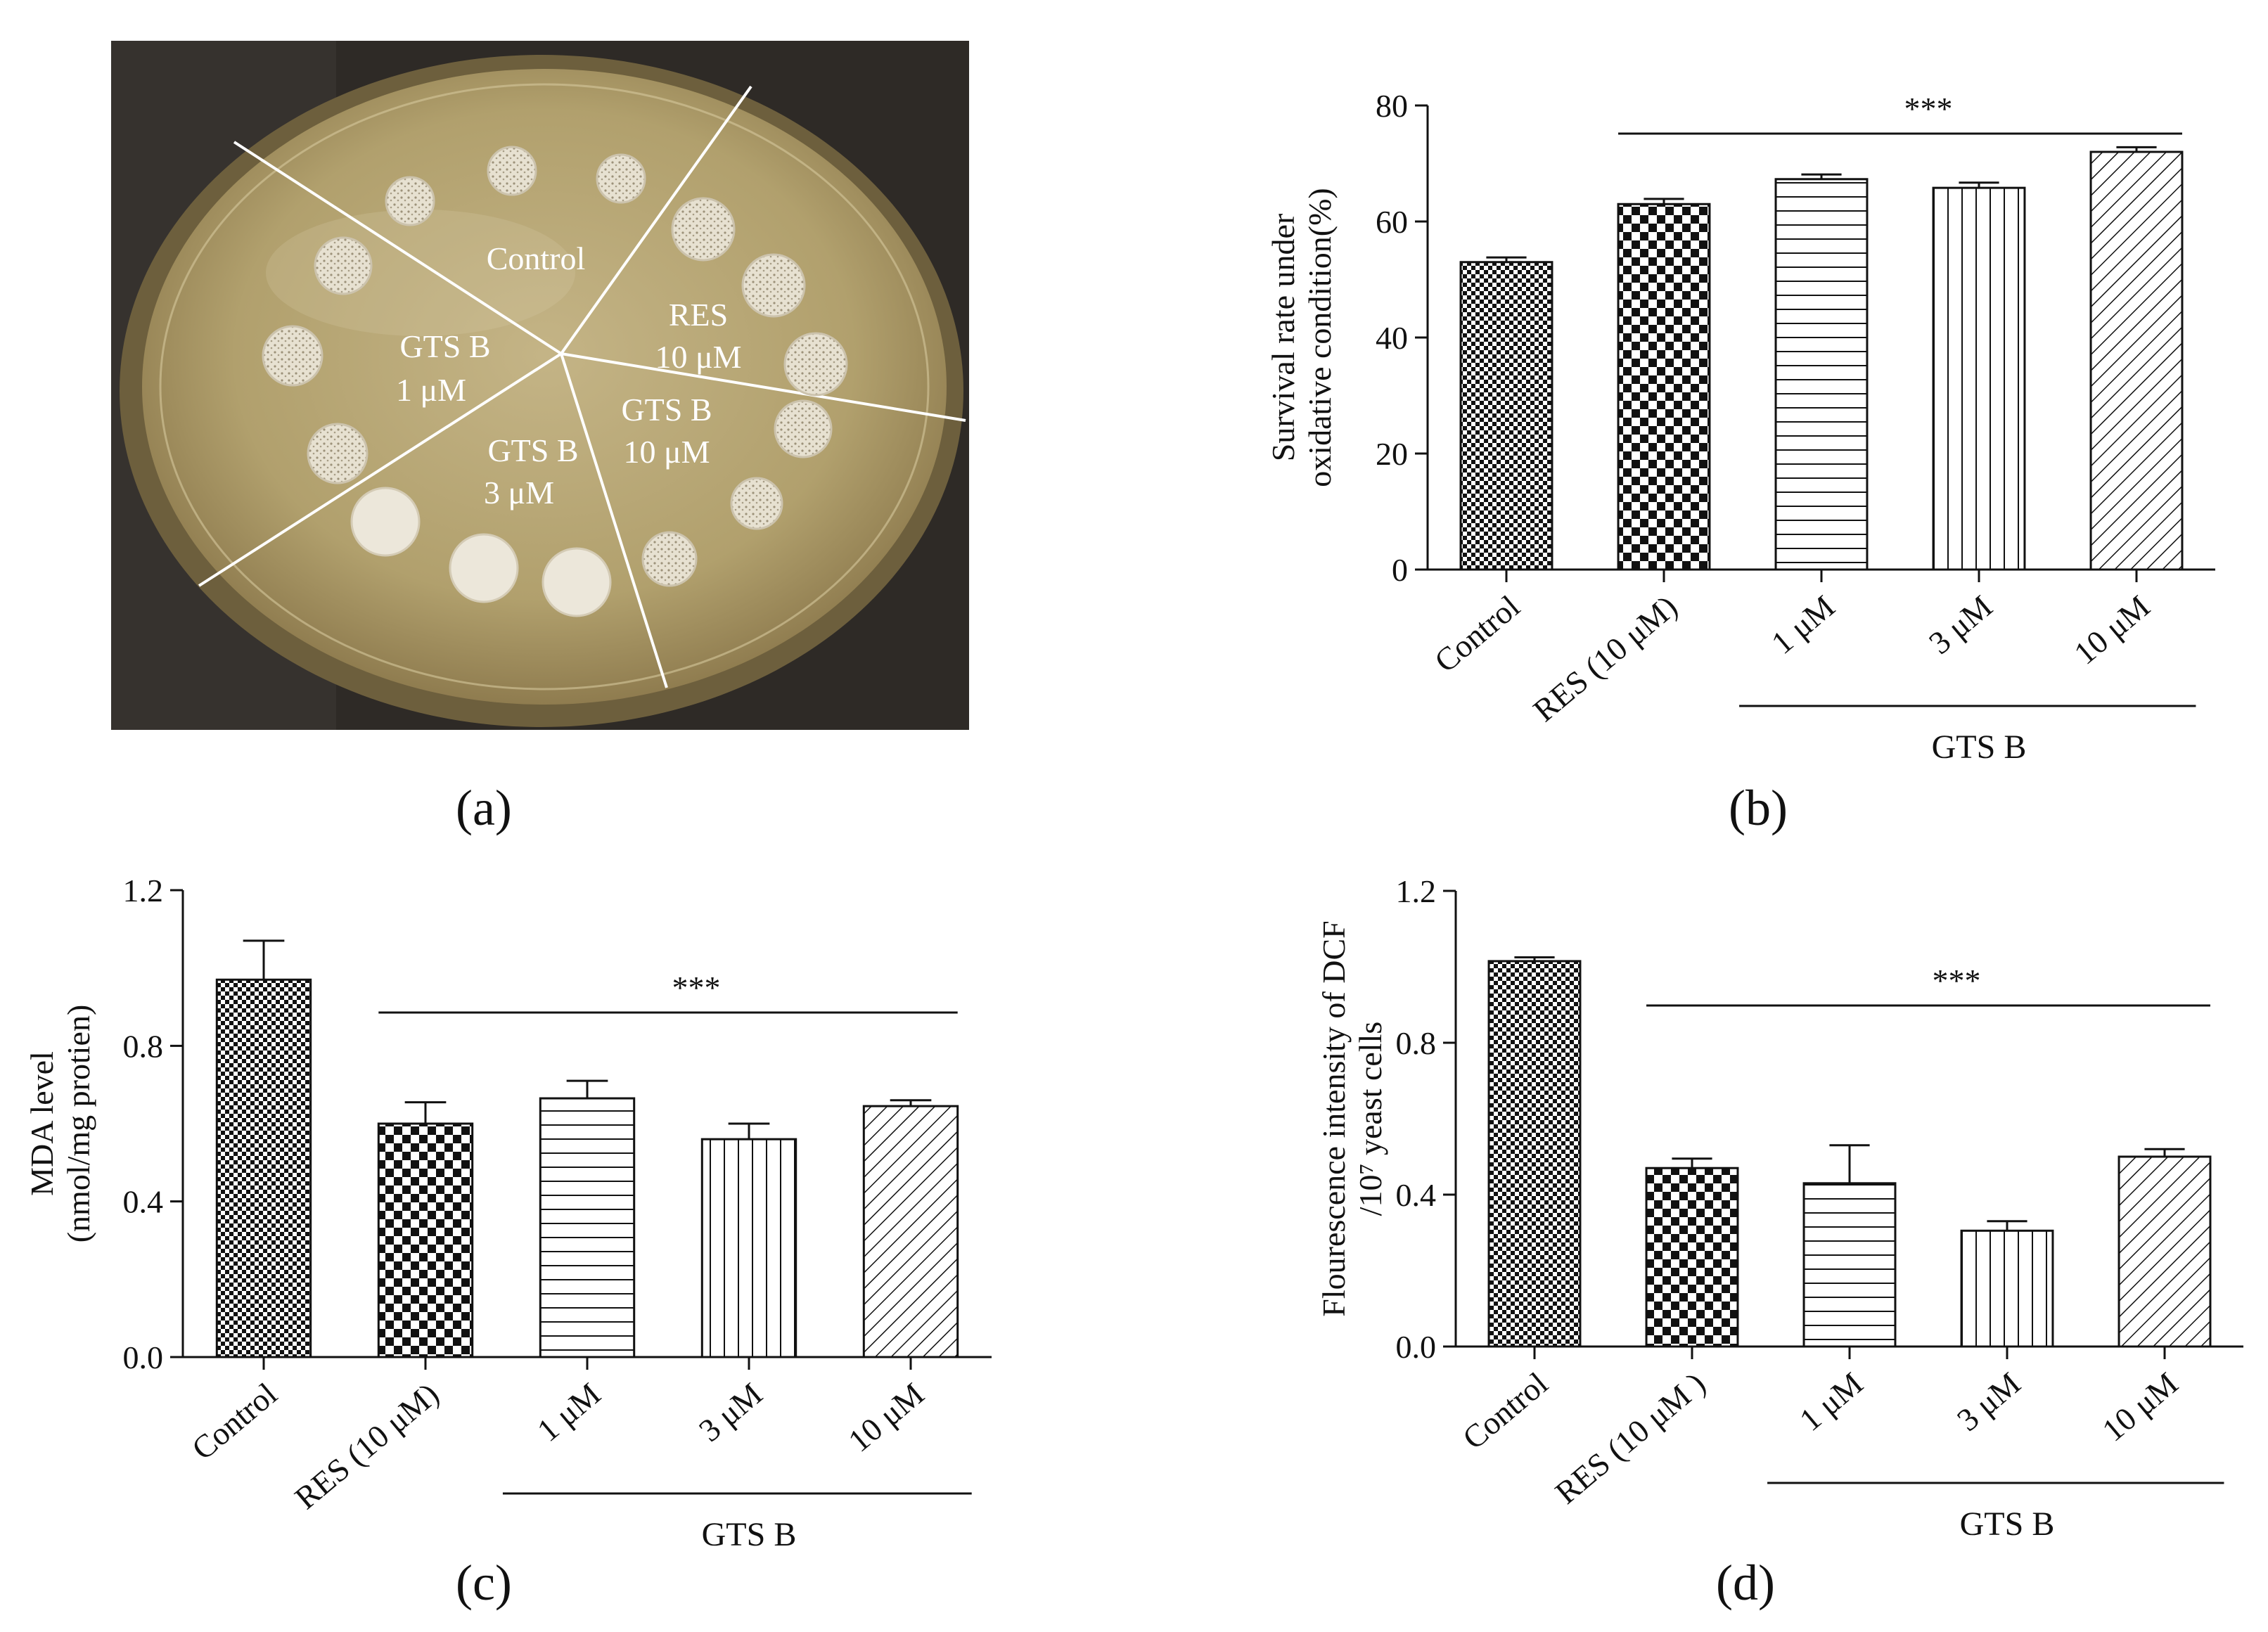  Describe the element at coordinates (536, 258) in the screenshot. I see `sector-label-control: Control` at that location.